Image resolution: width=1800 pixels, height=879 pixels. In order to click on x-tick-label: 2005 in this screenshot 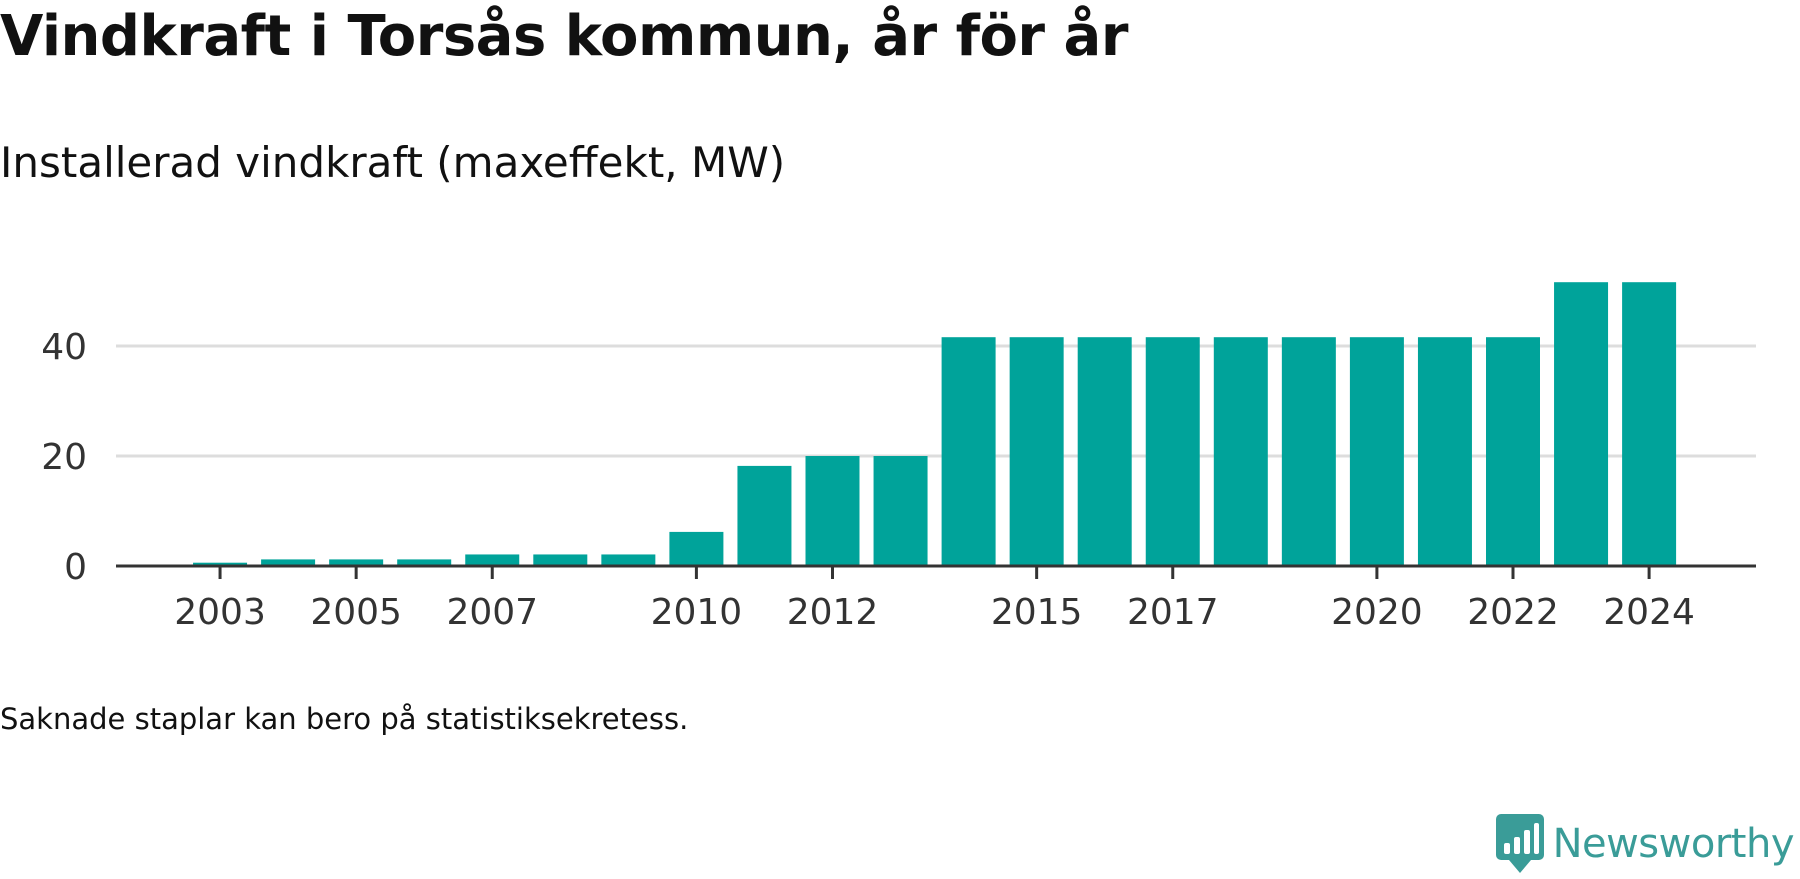, I will do `click(356, 612)`.